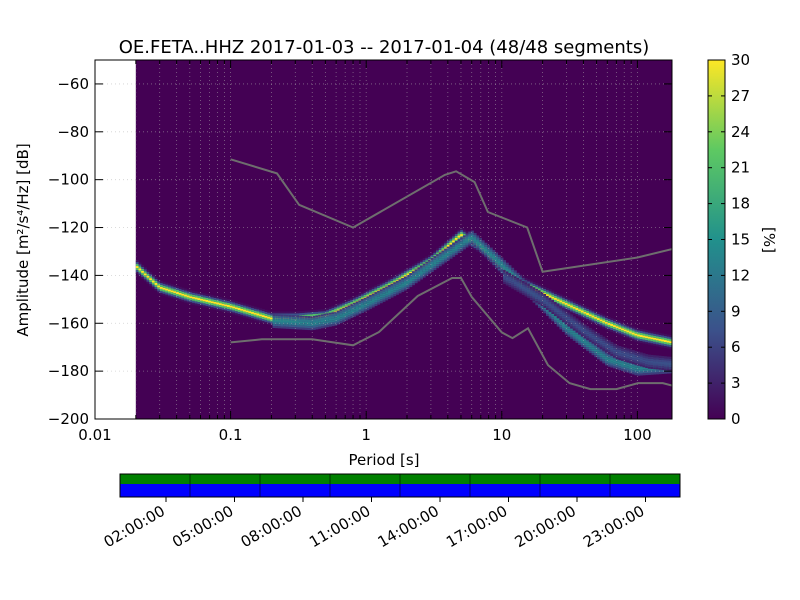  Describe the element at coordinates (68, 323) in the screenshot. I see `y-tick-label: −160` at that location.